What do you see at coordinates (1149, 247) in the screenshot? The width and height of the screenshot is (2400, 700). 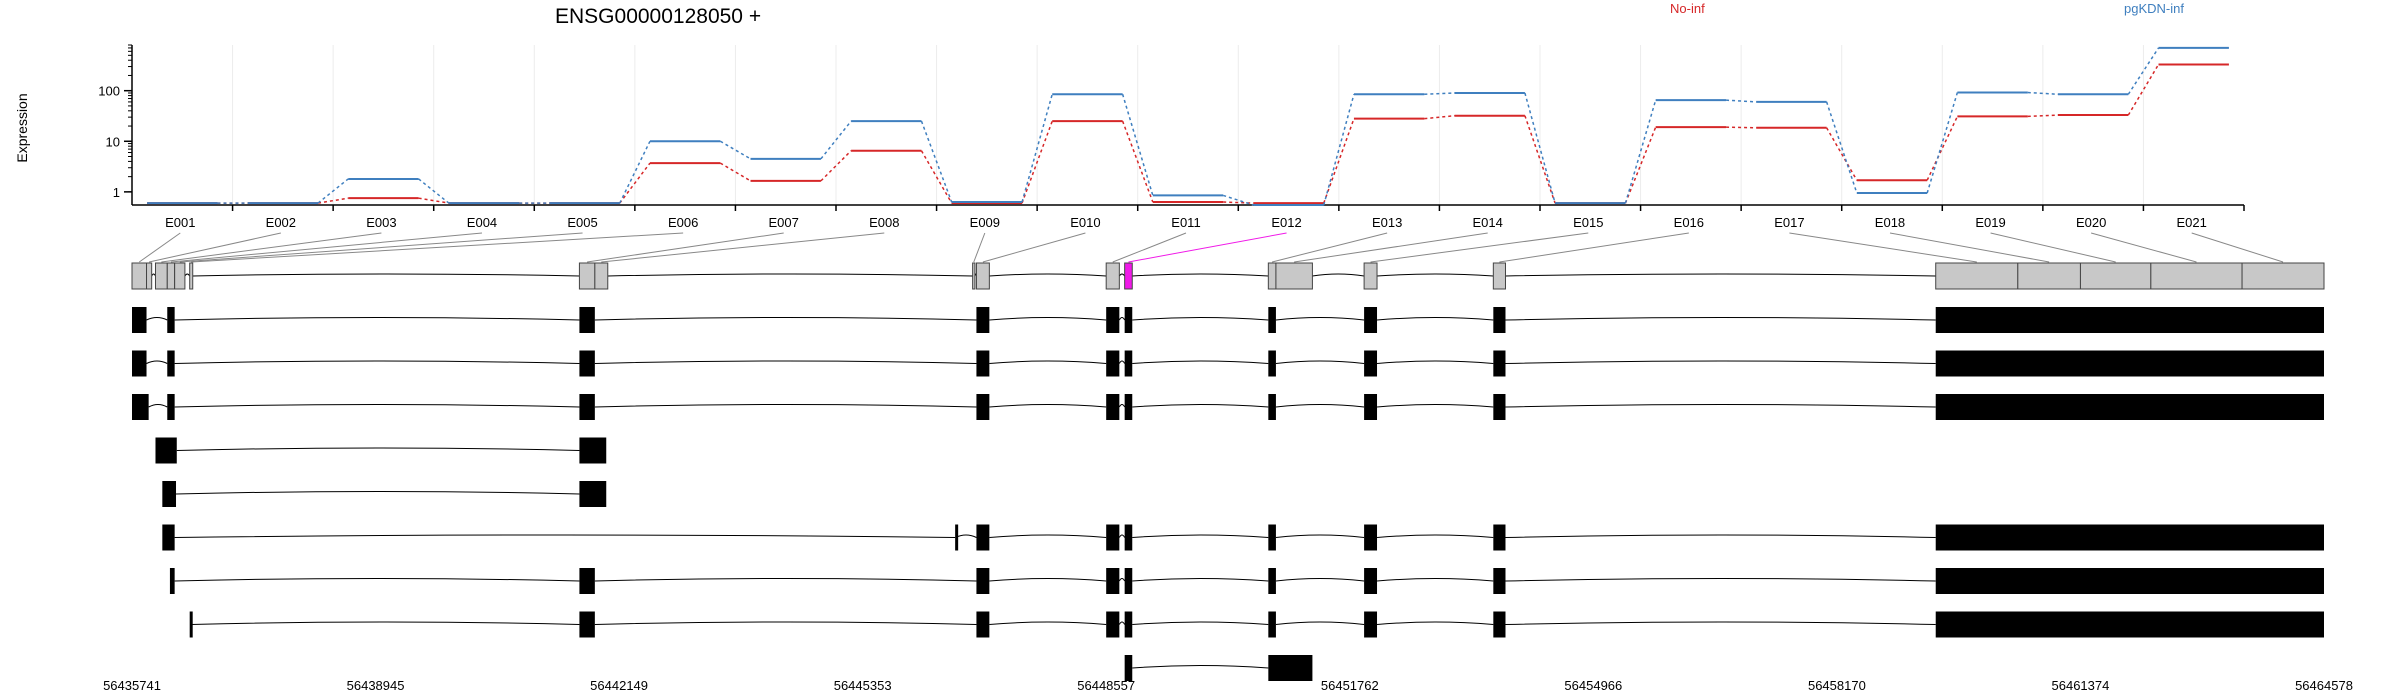 I see `connector-E011` at bounding box center [1149, 247].